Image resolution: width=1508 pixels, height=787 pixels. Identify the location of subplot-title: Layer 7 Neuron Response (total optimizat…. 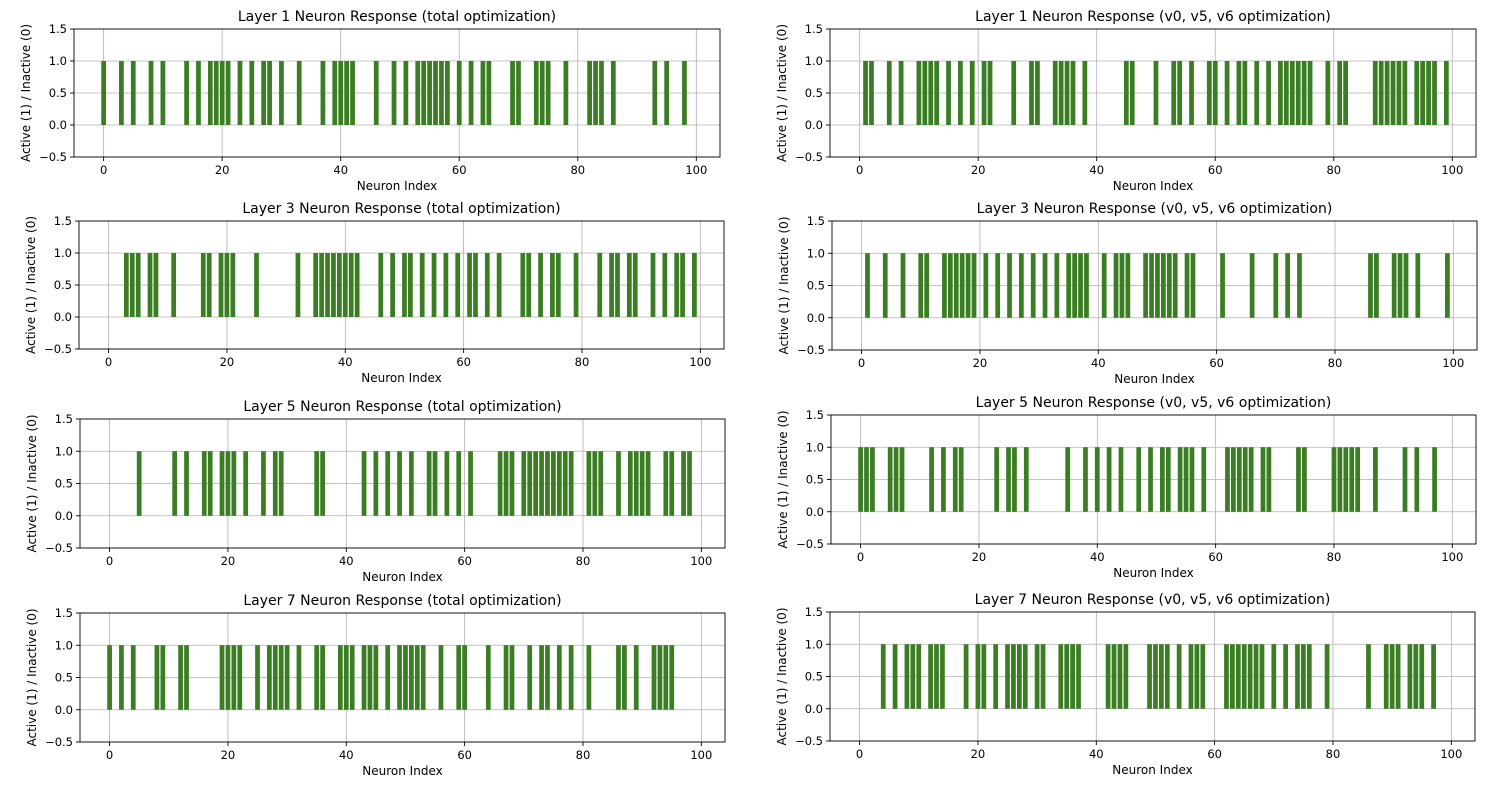
(402, 601).